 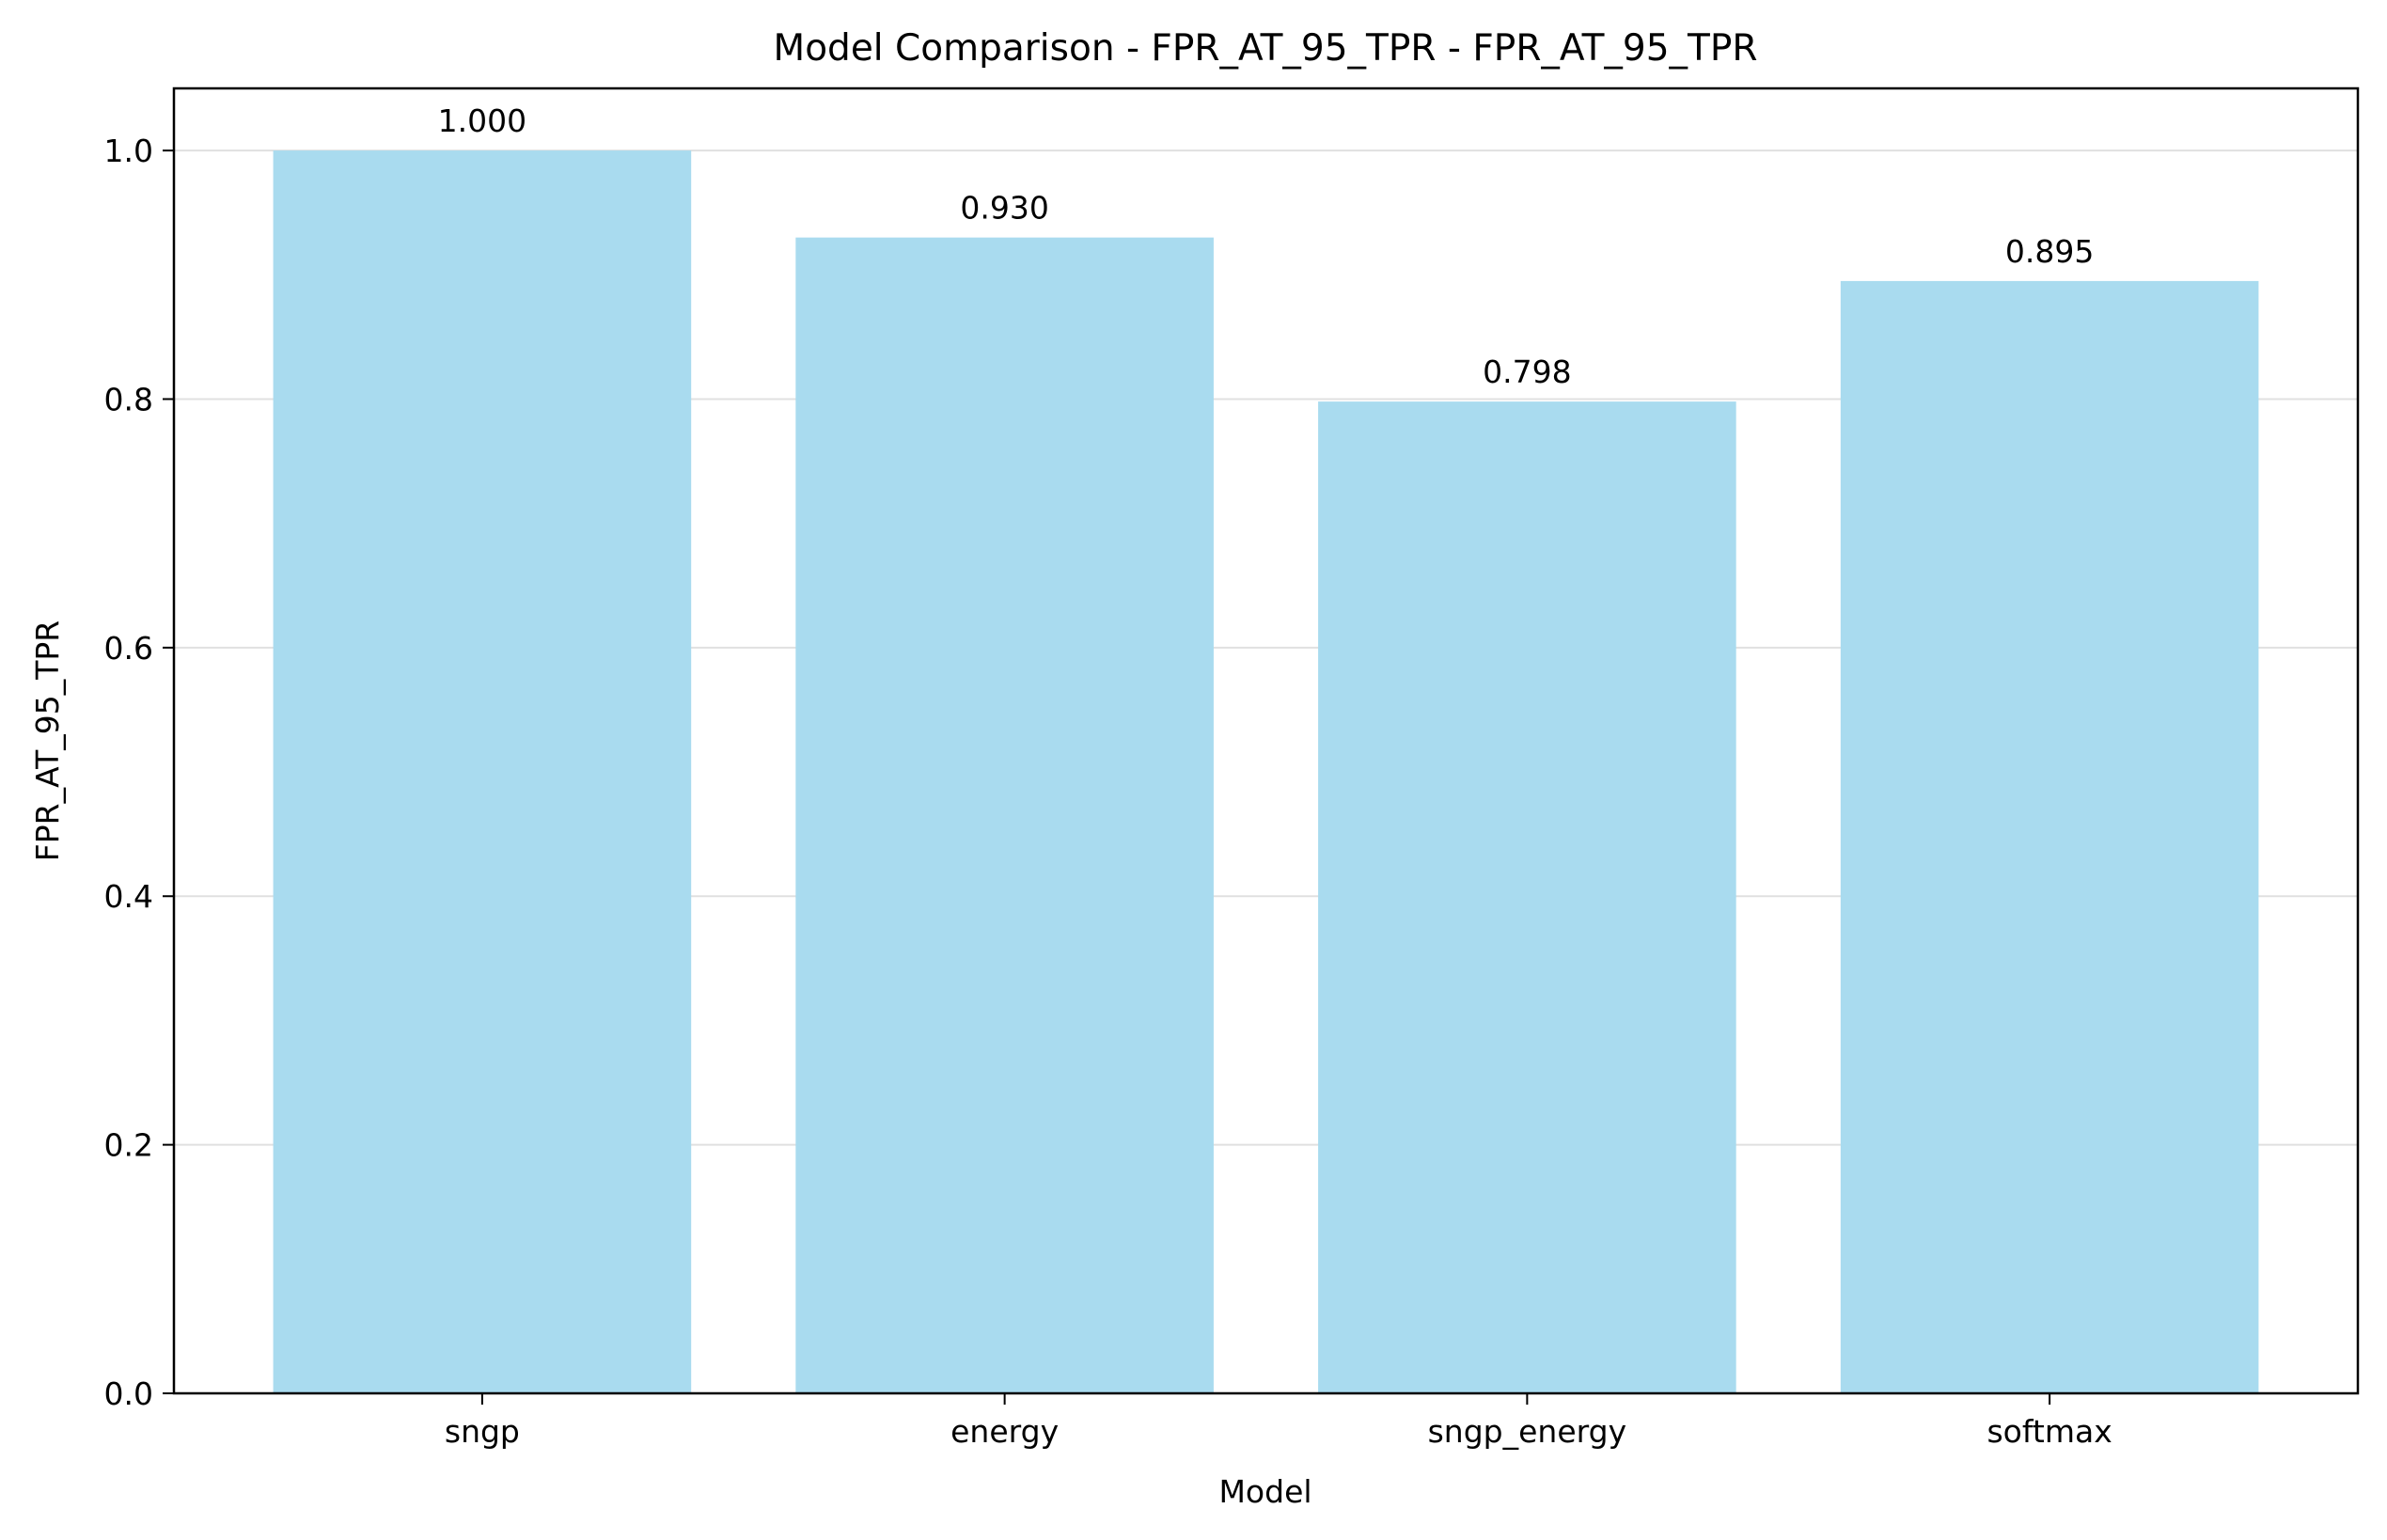 I want to click on x-tick-label: sngp_energy, so click(x=1527, y=1432).